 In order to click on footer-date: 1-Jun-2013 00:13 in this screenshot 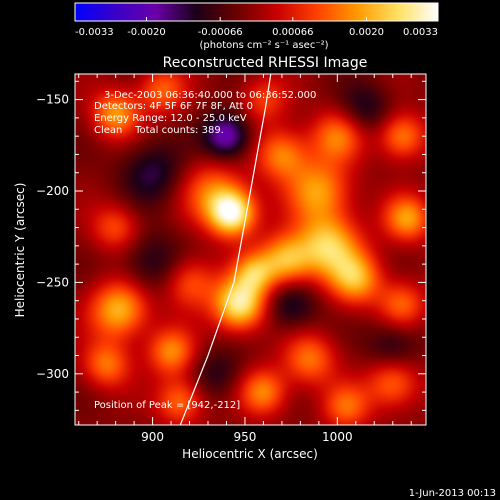, I will do `click(452, 493)`.